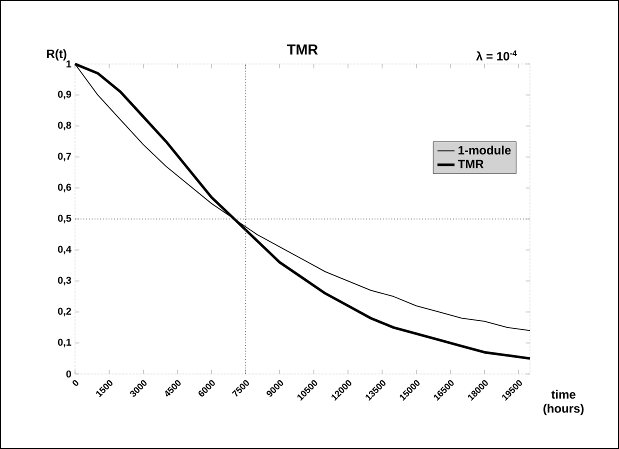 This screenshot has height=449, width=619. Describe the element at coordinates (563, 403) in the screenshot. I see `x-axis-title: time (hours)` at that location.